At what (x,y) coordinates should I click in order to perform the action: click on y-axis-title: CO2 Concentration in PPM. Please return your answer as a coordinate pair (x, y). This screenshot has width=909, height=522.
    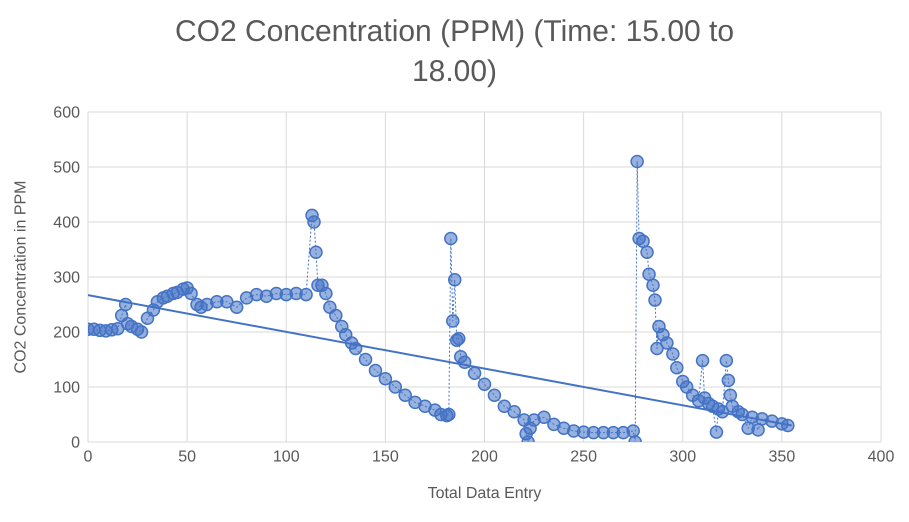
    Looking at the image, I should click on (21, 277).